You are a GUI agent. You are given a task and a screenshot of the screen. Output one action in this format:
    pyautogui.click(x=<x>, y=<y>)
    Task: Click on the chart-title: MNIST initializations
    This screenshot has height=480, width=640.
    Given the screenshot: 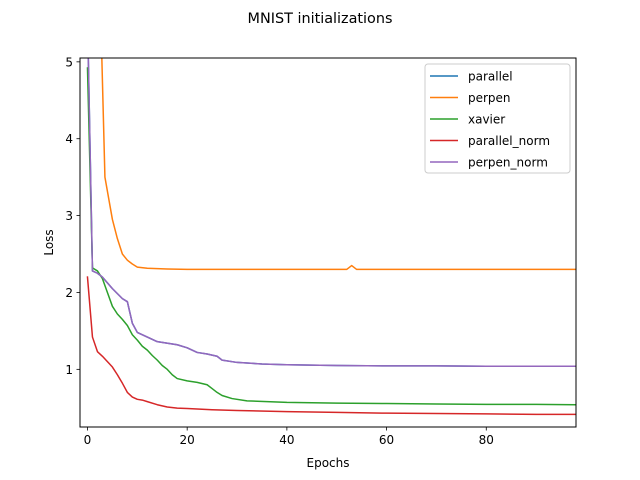 What is the action you would take?
    pyautogui.click(x=320, y=19)
    